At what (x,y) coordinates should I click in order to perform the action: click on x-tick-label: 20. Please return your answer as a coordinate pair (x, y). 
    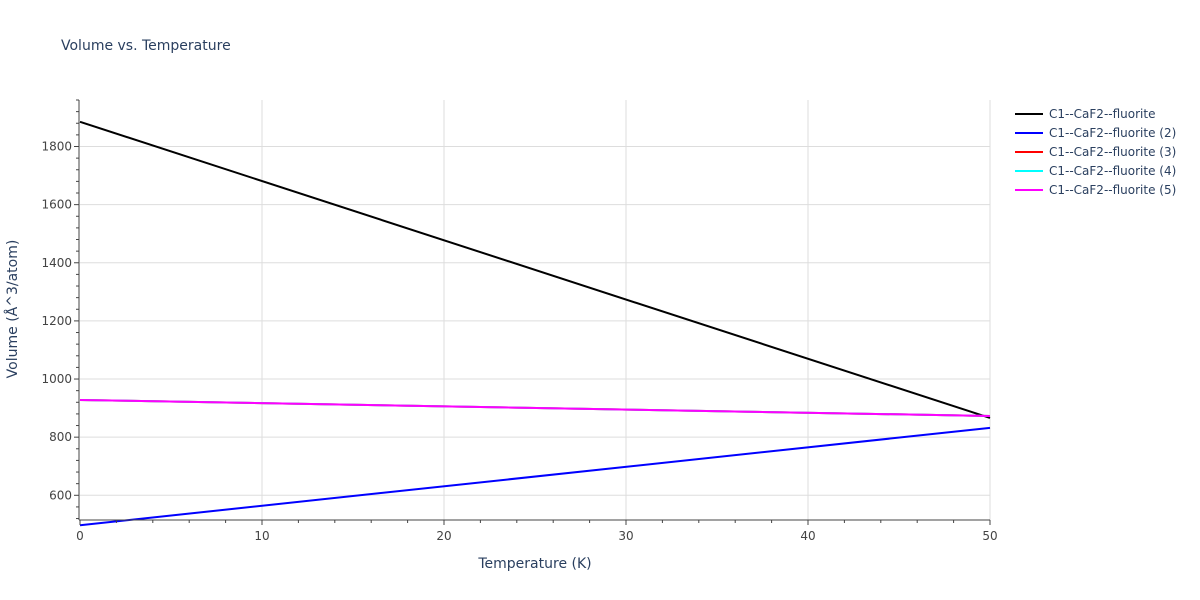
    Looking at the image, I should click on (443, 536).